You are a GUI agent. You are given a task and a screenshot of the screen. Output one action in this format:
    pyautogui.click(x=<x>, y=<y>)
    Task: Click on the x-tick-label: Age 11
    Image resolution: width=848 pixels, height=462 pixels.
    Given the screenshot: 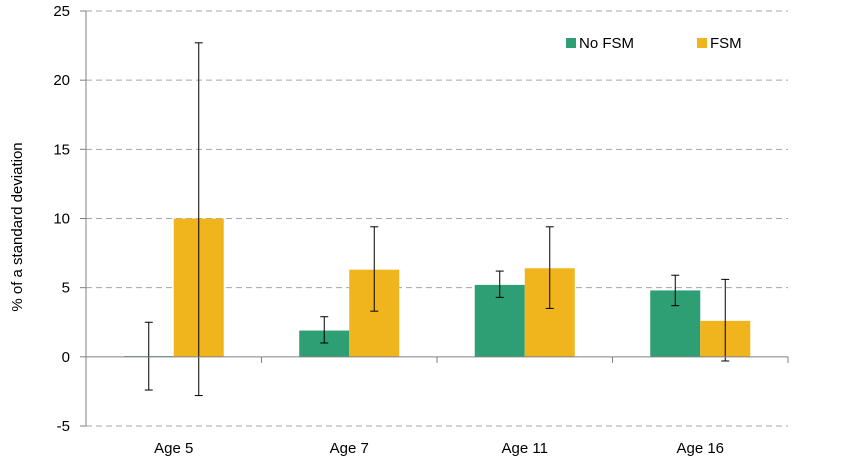 What is the action you would take?
    pyautogui.click(x=525, y=448)
    